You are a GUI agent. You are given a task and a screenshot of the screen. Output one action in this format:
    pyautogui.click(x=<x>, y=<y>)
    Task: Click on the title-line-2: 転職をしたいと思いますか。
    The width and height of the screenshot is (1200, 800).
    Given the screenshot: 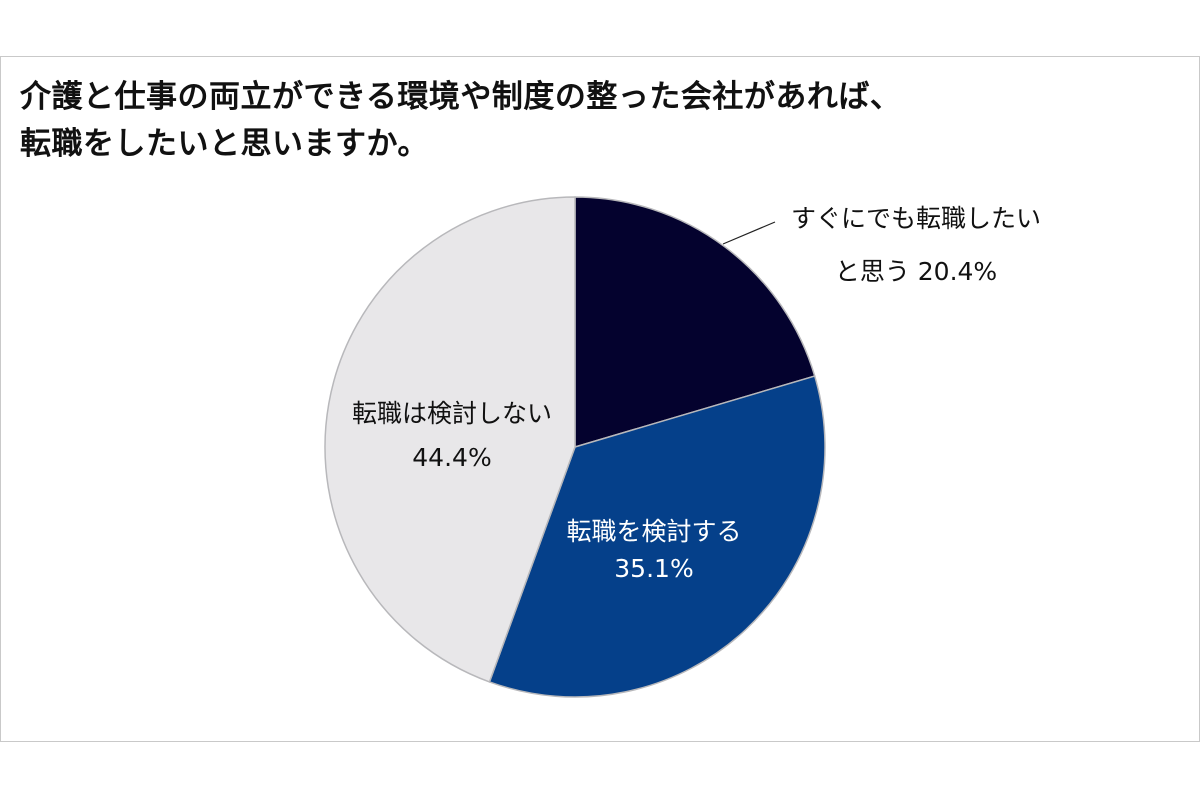 What is the action you would take?
    pyautogui.click(x=224, y=143)
    